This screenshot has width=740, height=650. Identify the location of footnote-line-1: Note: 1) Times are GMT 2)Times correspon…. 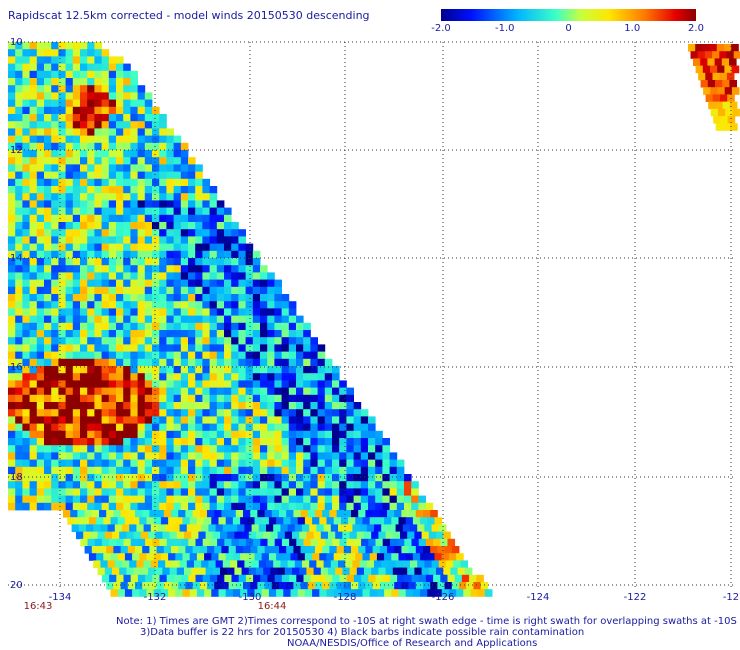
(426, 621).